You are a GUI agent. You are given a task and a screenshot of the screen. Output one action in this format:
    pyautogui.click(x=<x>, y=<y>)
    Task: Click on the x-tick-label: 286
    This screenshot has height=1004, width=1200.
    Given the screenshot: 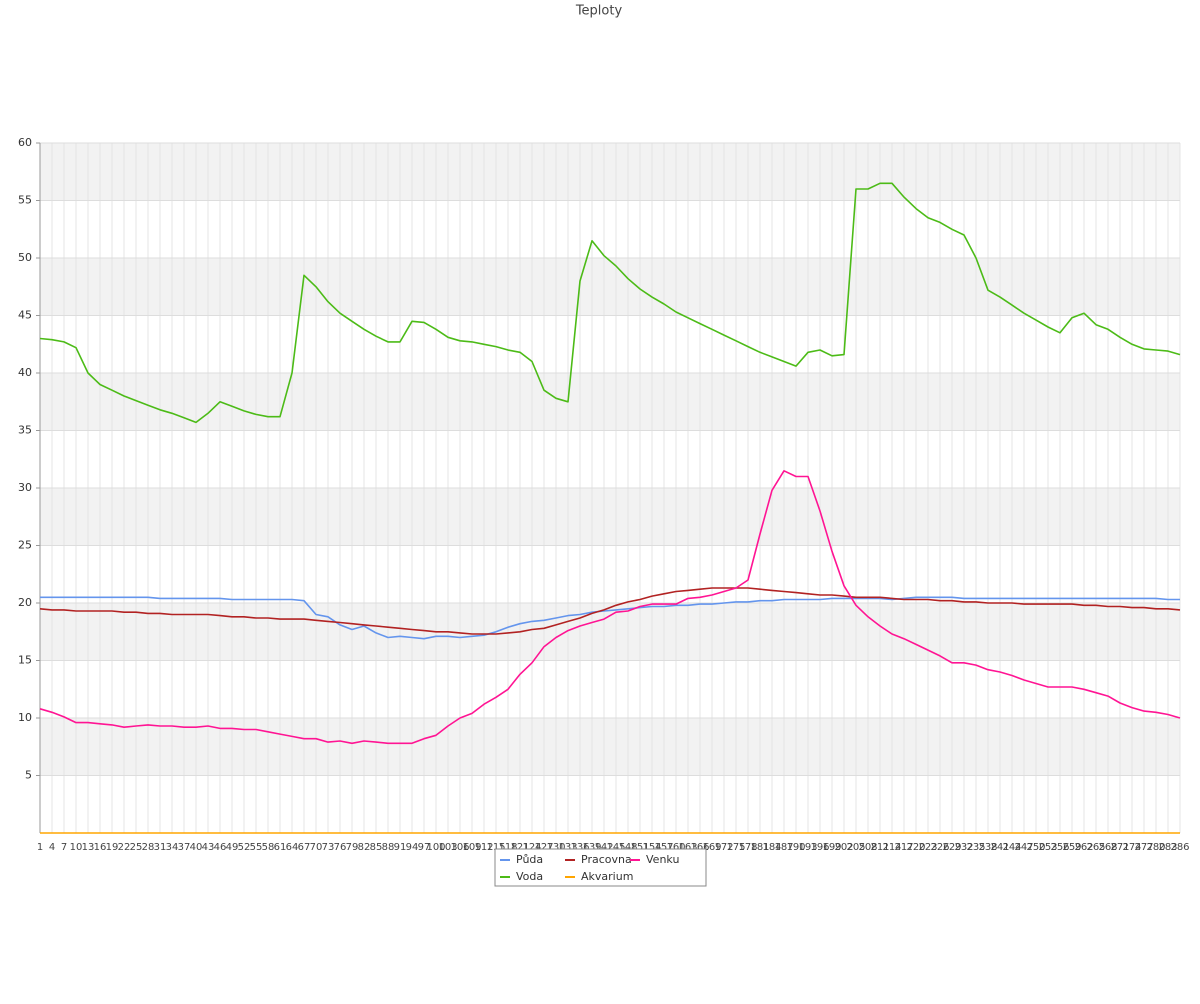 What is the action you would take?
    pyautogui.click(x=1179, y=847)
    